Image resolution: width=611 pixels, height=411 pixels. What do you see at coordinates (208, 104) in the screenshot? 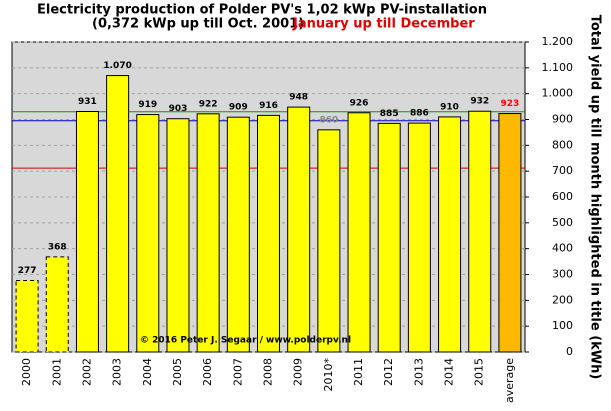
I see `value-label: 922` at bounding box center [208, 104].